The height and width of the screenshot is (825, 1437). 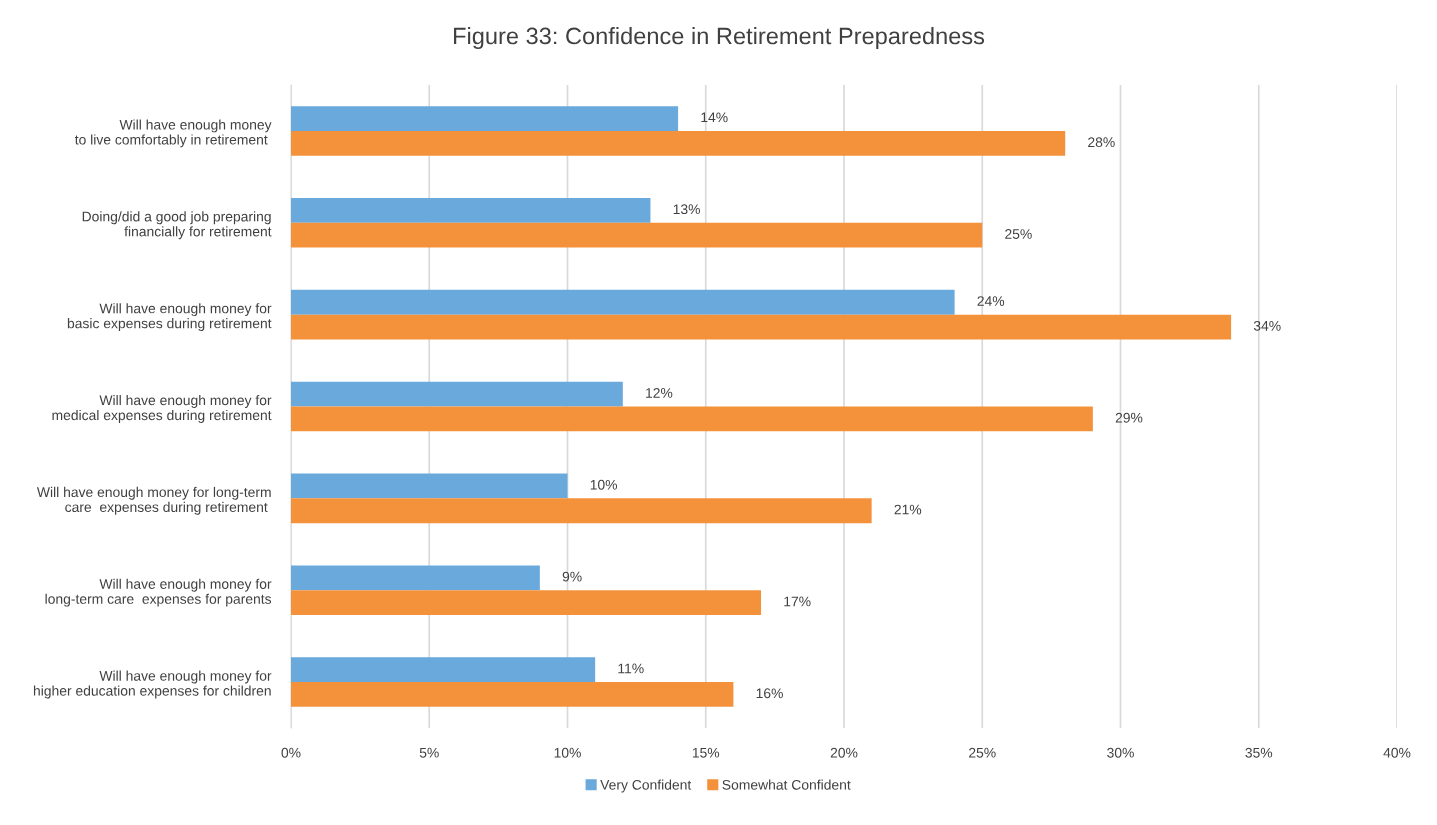 I want to click on x-tick-label: 35%, so click(x=1259, y=752).